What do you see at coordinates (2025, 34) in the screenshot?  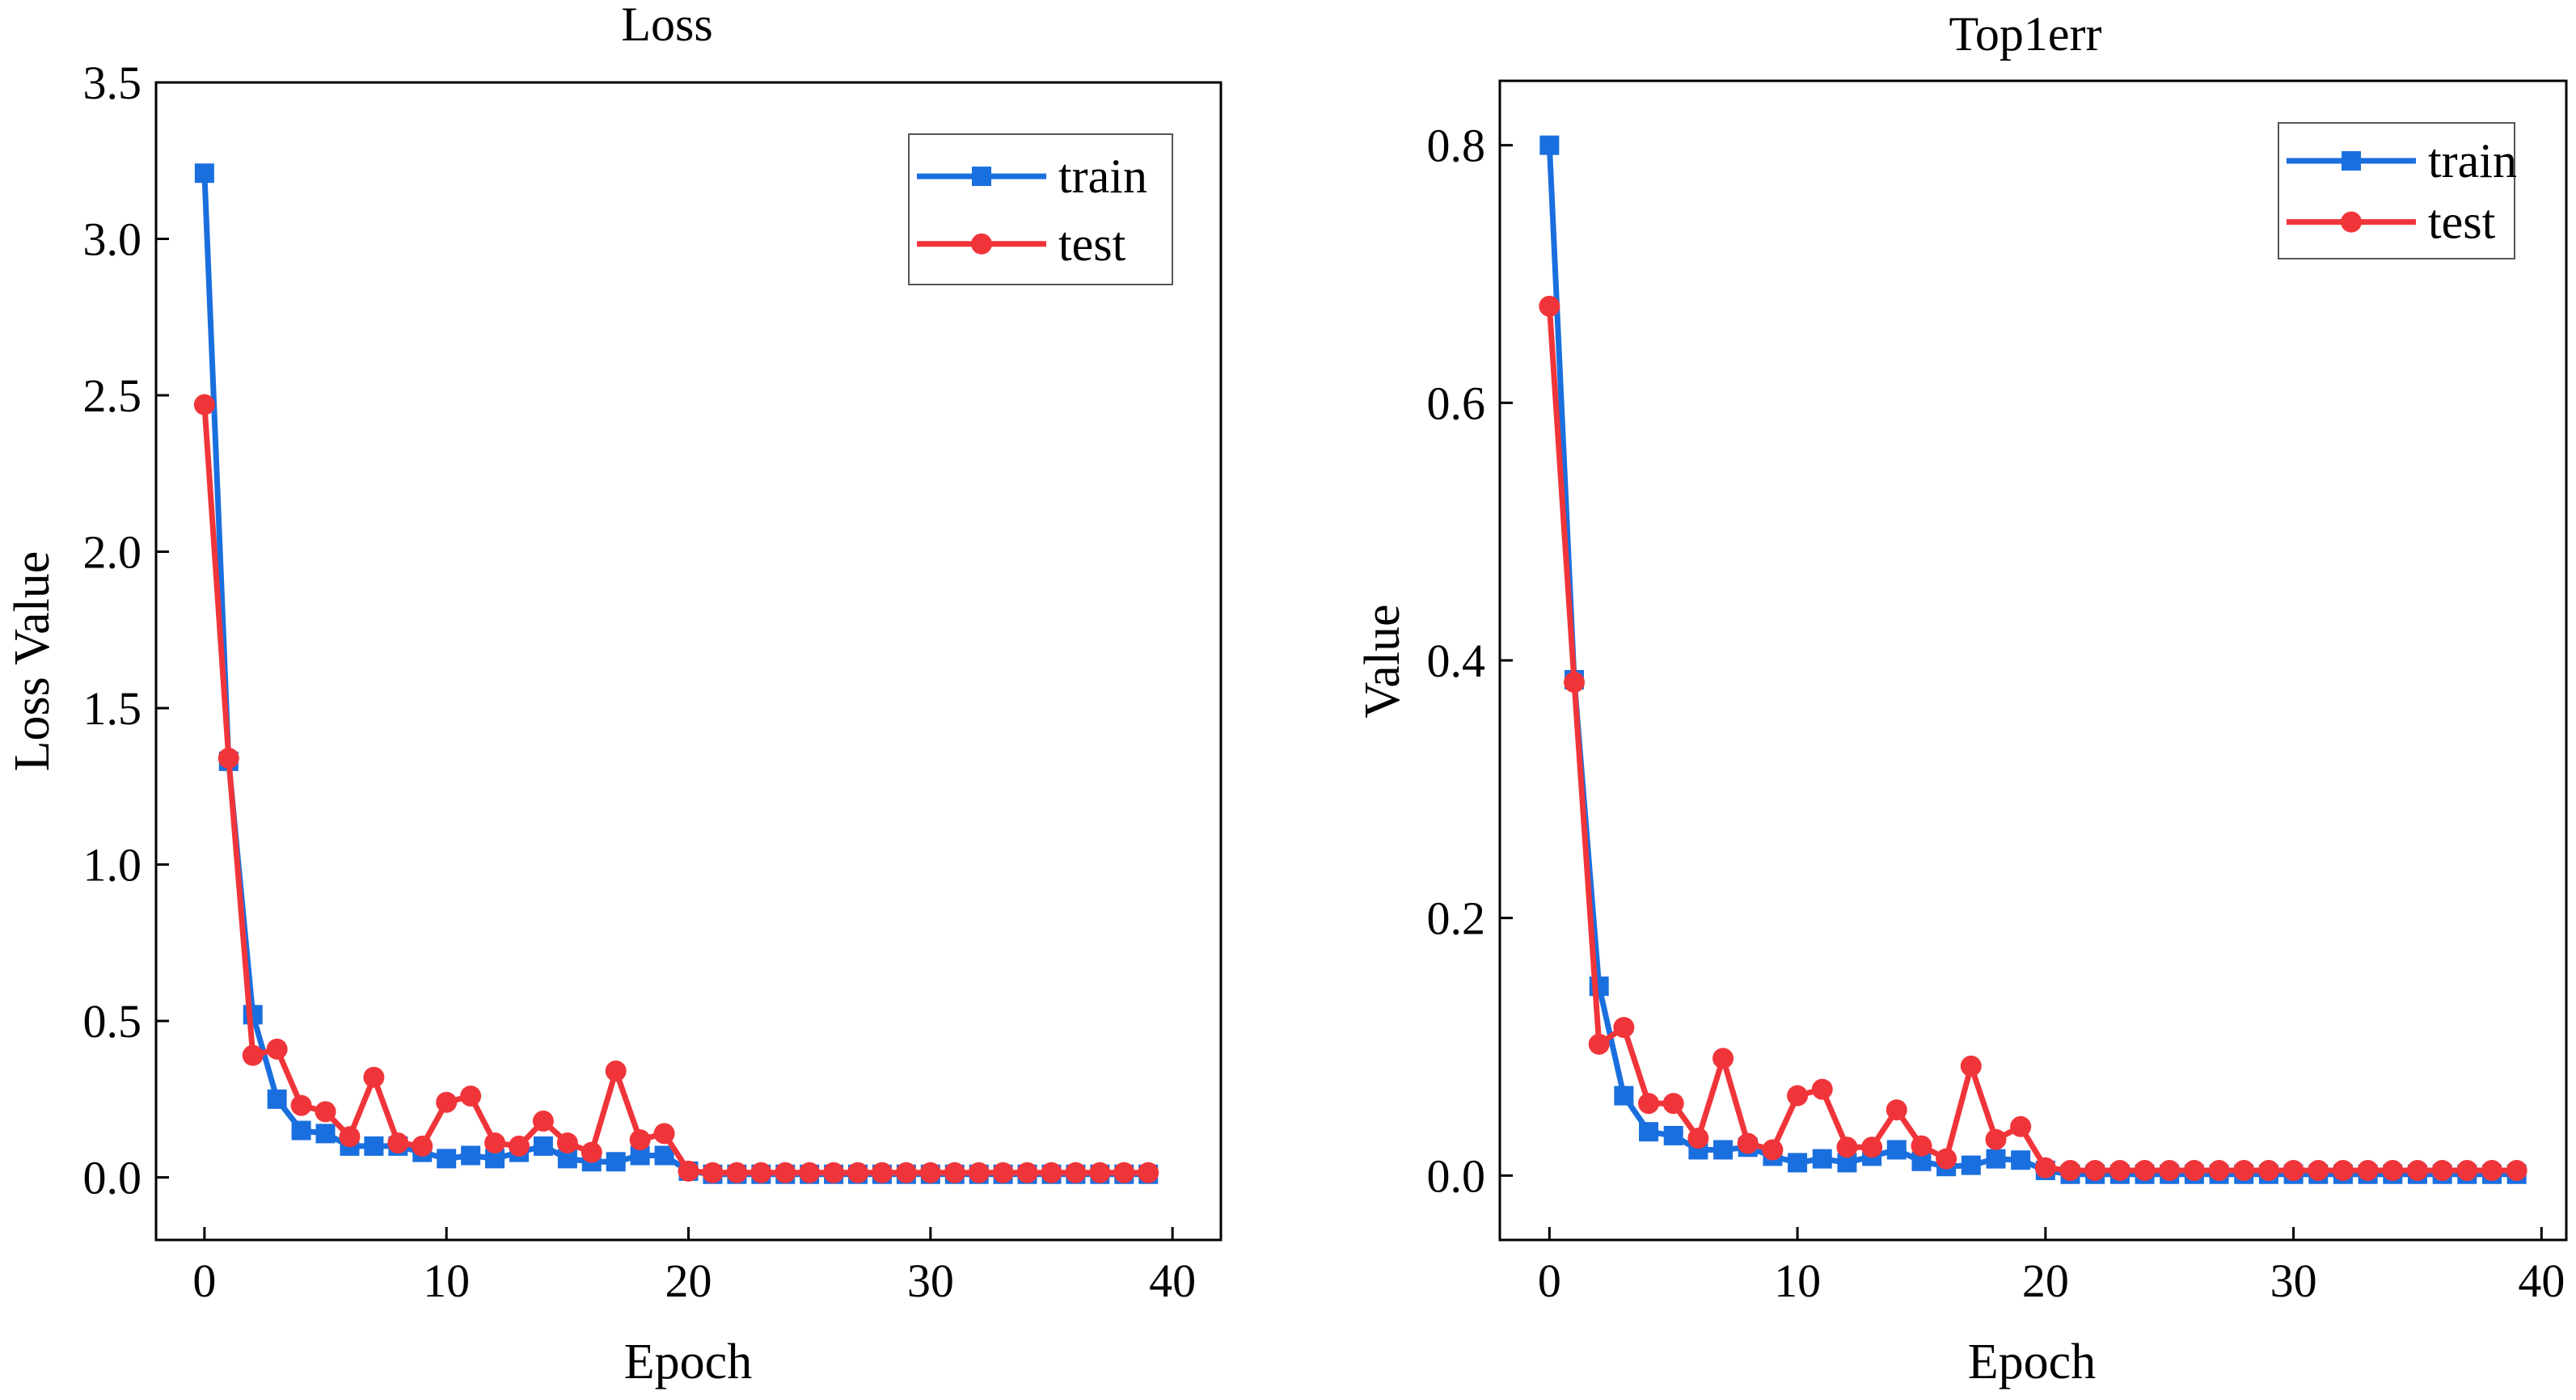 I see `chart-title: Top1err` at bounding box center [2025, 34].